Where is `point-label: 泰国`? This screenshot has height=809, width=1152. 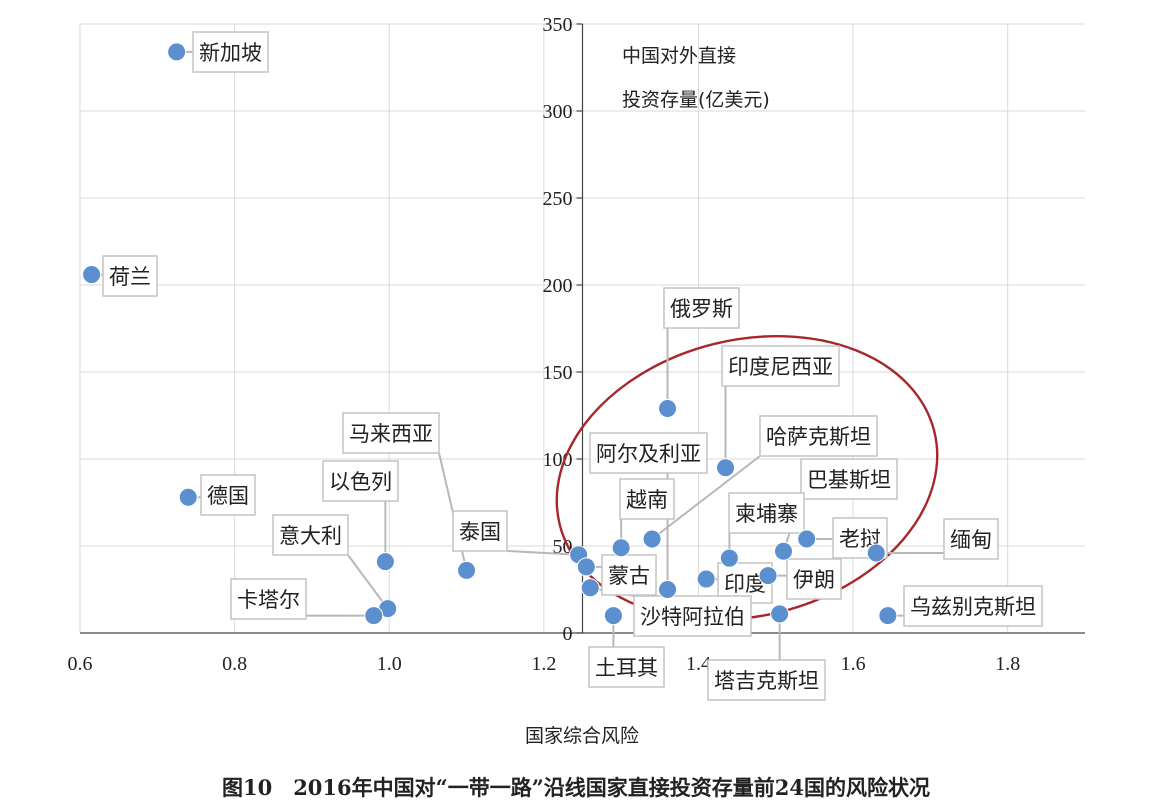
point-label: 泰国 is located at coordinates (480, 532).